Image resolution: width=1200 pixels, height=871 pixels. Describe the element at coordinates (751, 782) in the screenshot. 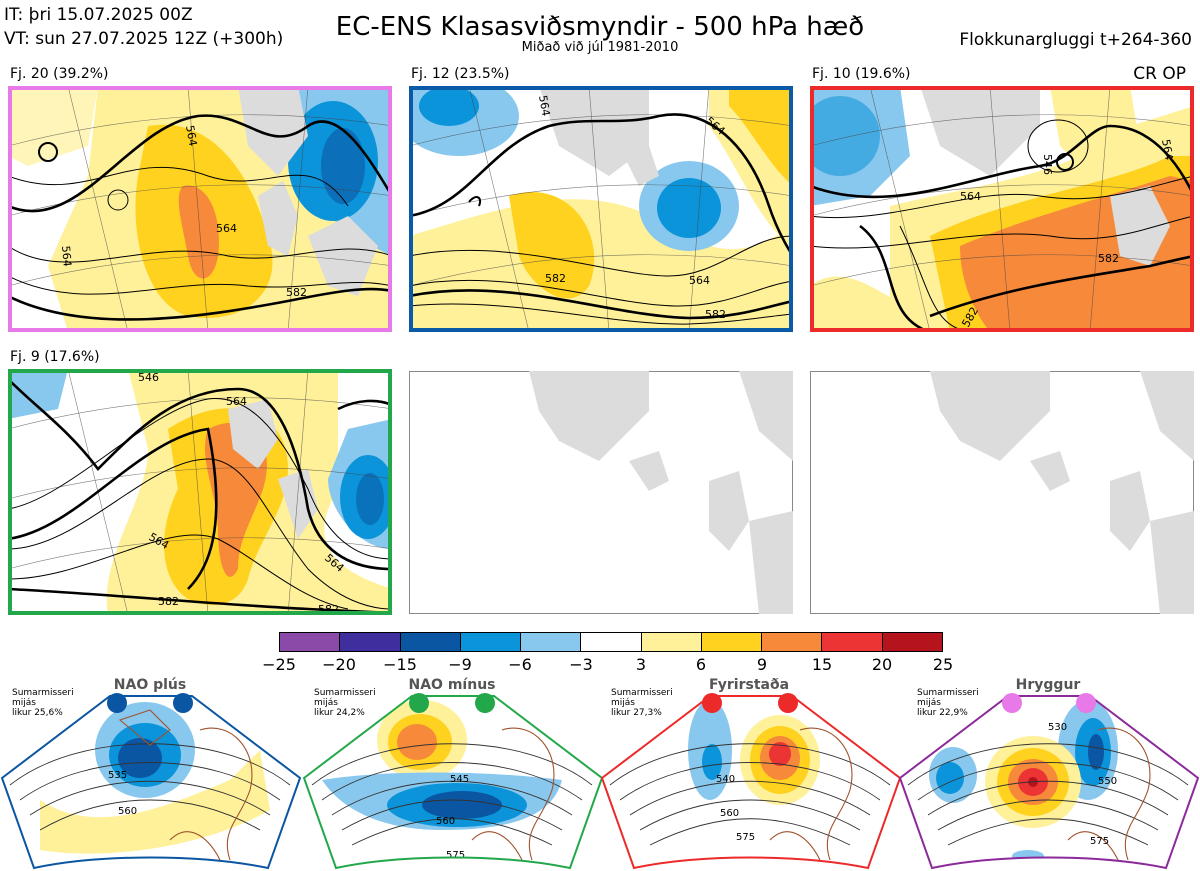

I see `regime-map-3: 540 560 575` at that location.